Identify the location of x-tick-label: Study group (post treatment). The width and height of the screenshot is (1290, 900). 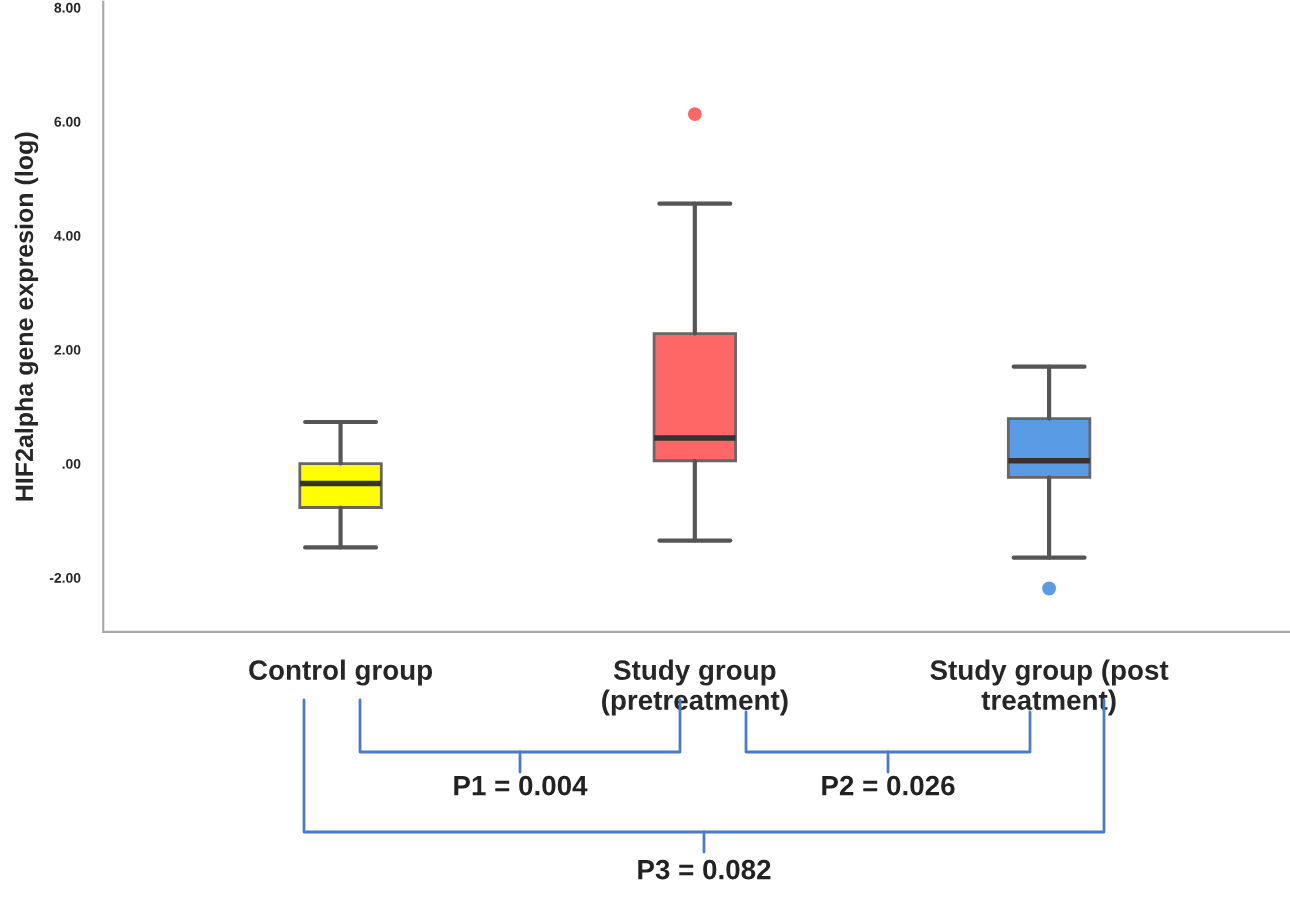
(1049, 687).